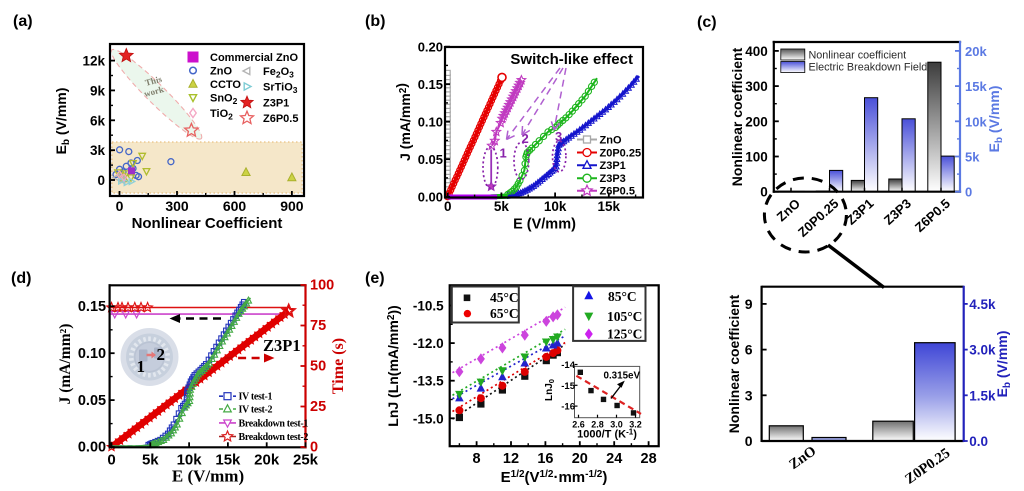 The height and width of the screenshot is (491, 1024). Describe the element at coordinates (177, 206) in the screenshot. I see `svg-text: 300` at that location.